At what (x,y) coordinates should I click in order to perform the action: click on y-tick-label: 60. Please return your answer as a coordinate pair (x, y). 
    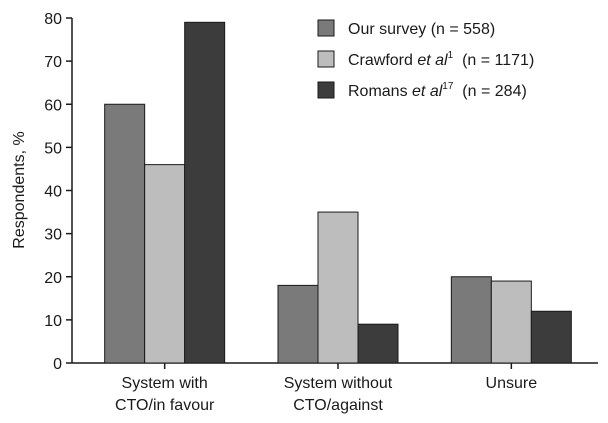
    Looking at the image, I should click on (53, 105).